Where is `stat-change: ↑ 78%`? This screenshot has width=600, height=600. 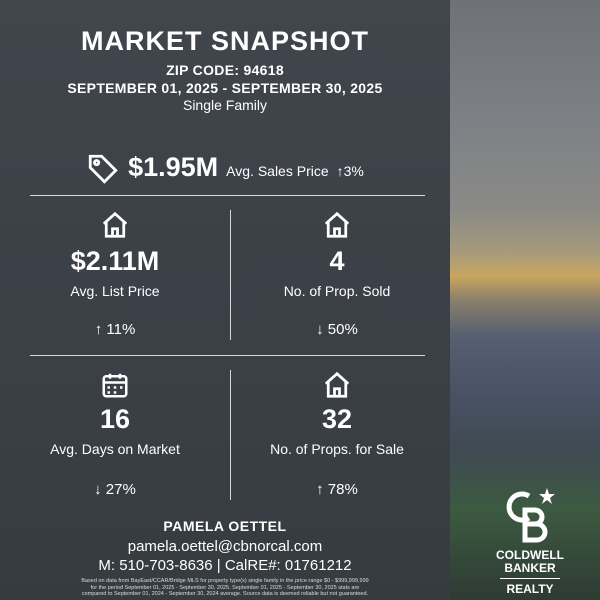
stat-change: ↑ 78% is located at coordinates (337, 489).